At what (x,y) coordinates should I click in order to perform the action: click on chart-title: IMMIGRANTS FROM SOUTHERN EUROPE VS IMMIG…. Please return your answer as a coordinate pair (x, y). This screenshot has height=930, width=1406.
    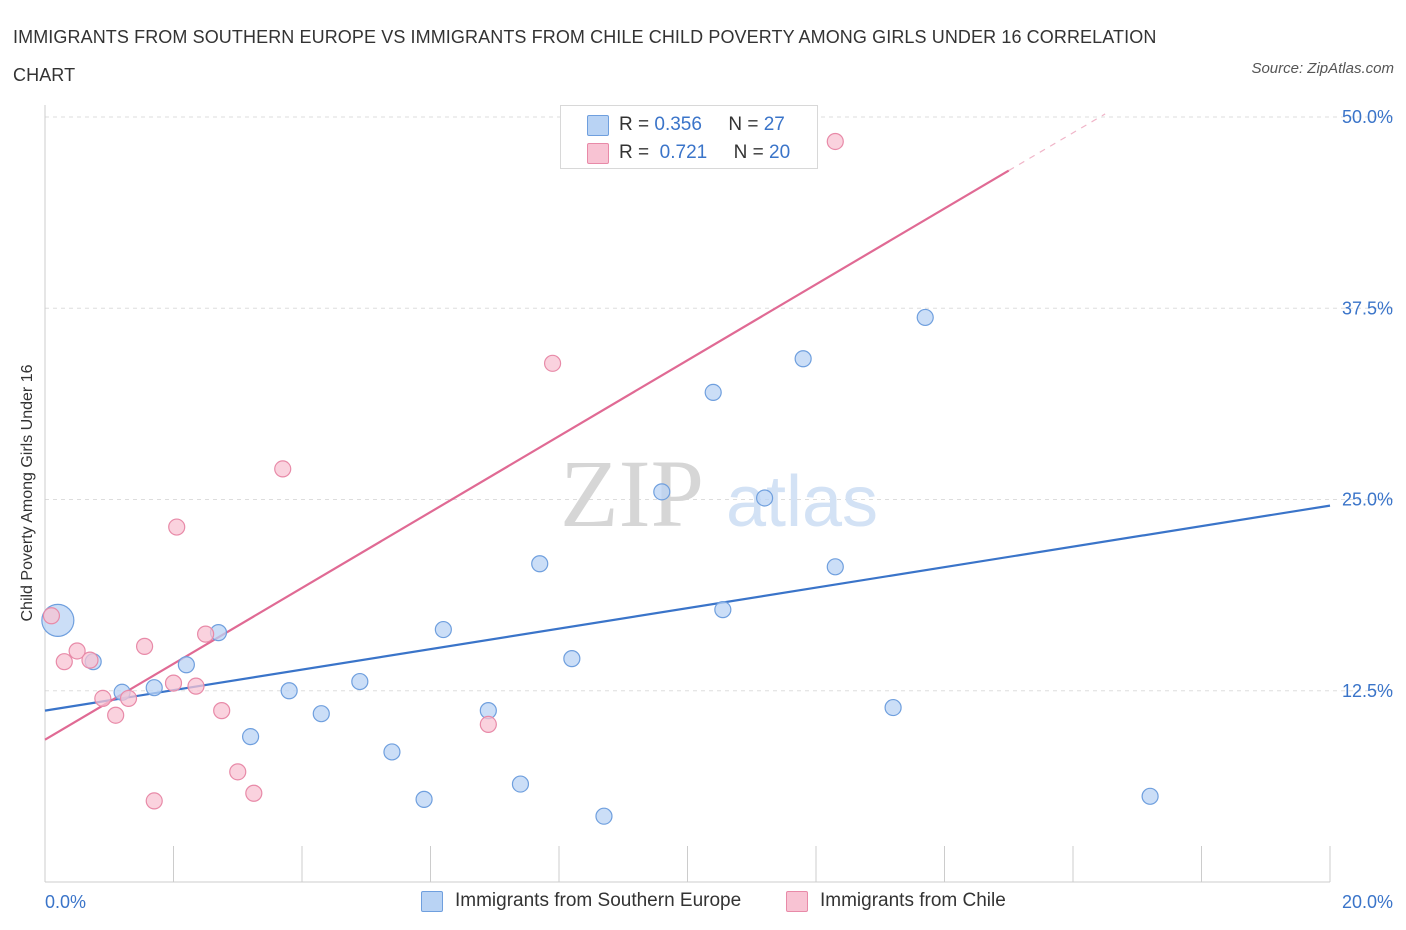
    Looking at the image, I should click on (585, 56).